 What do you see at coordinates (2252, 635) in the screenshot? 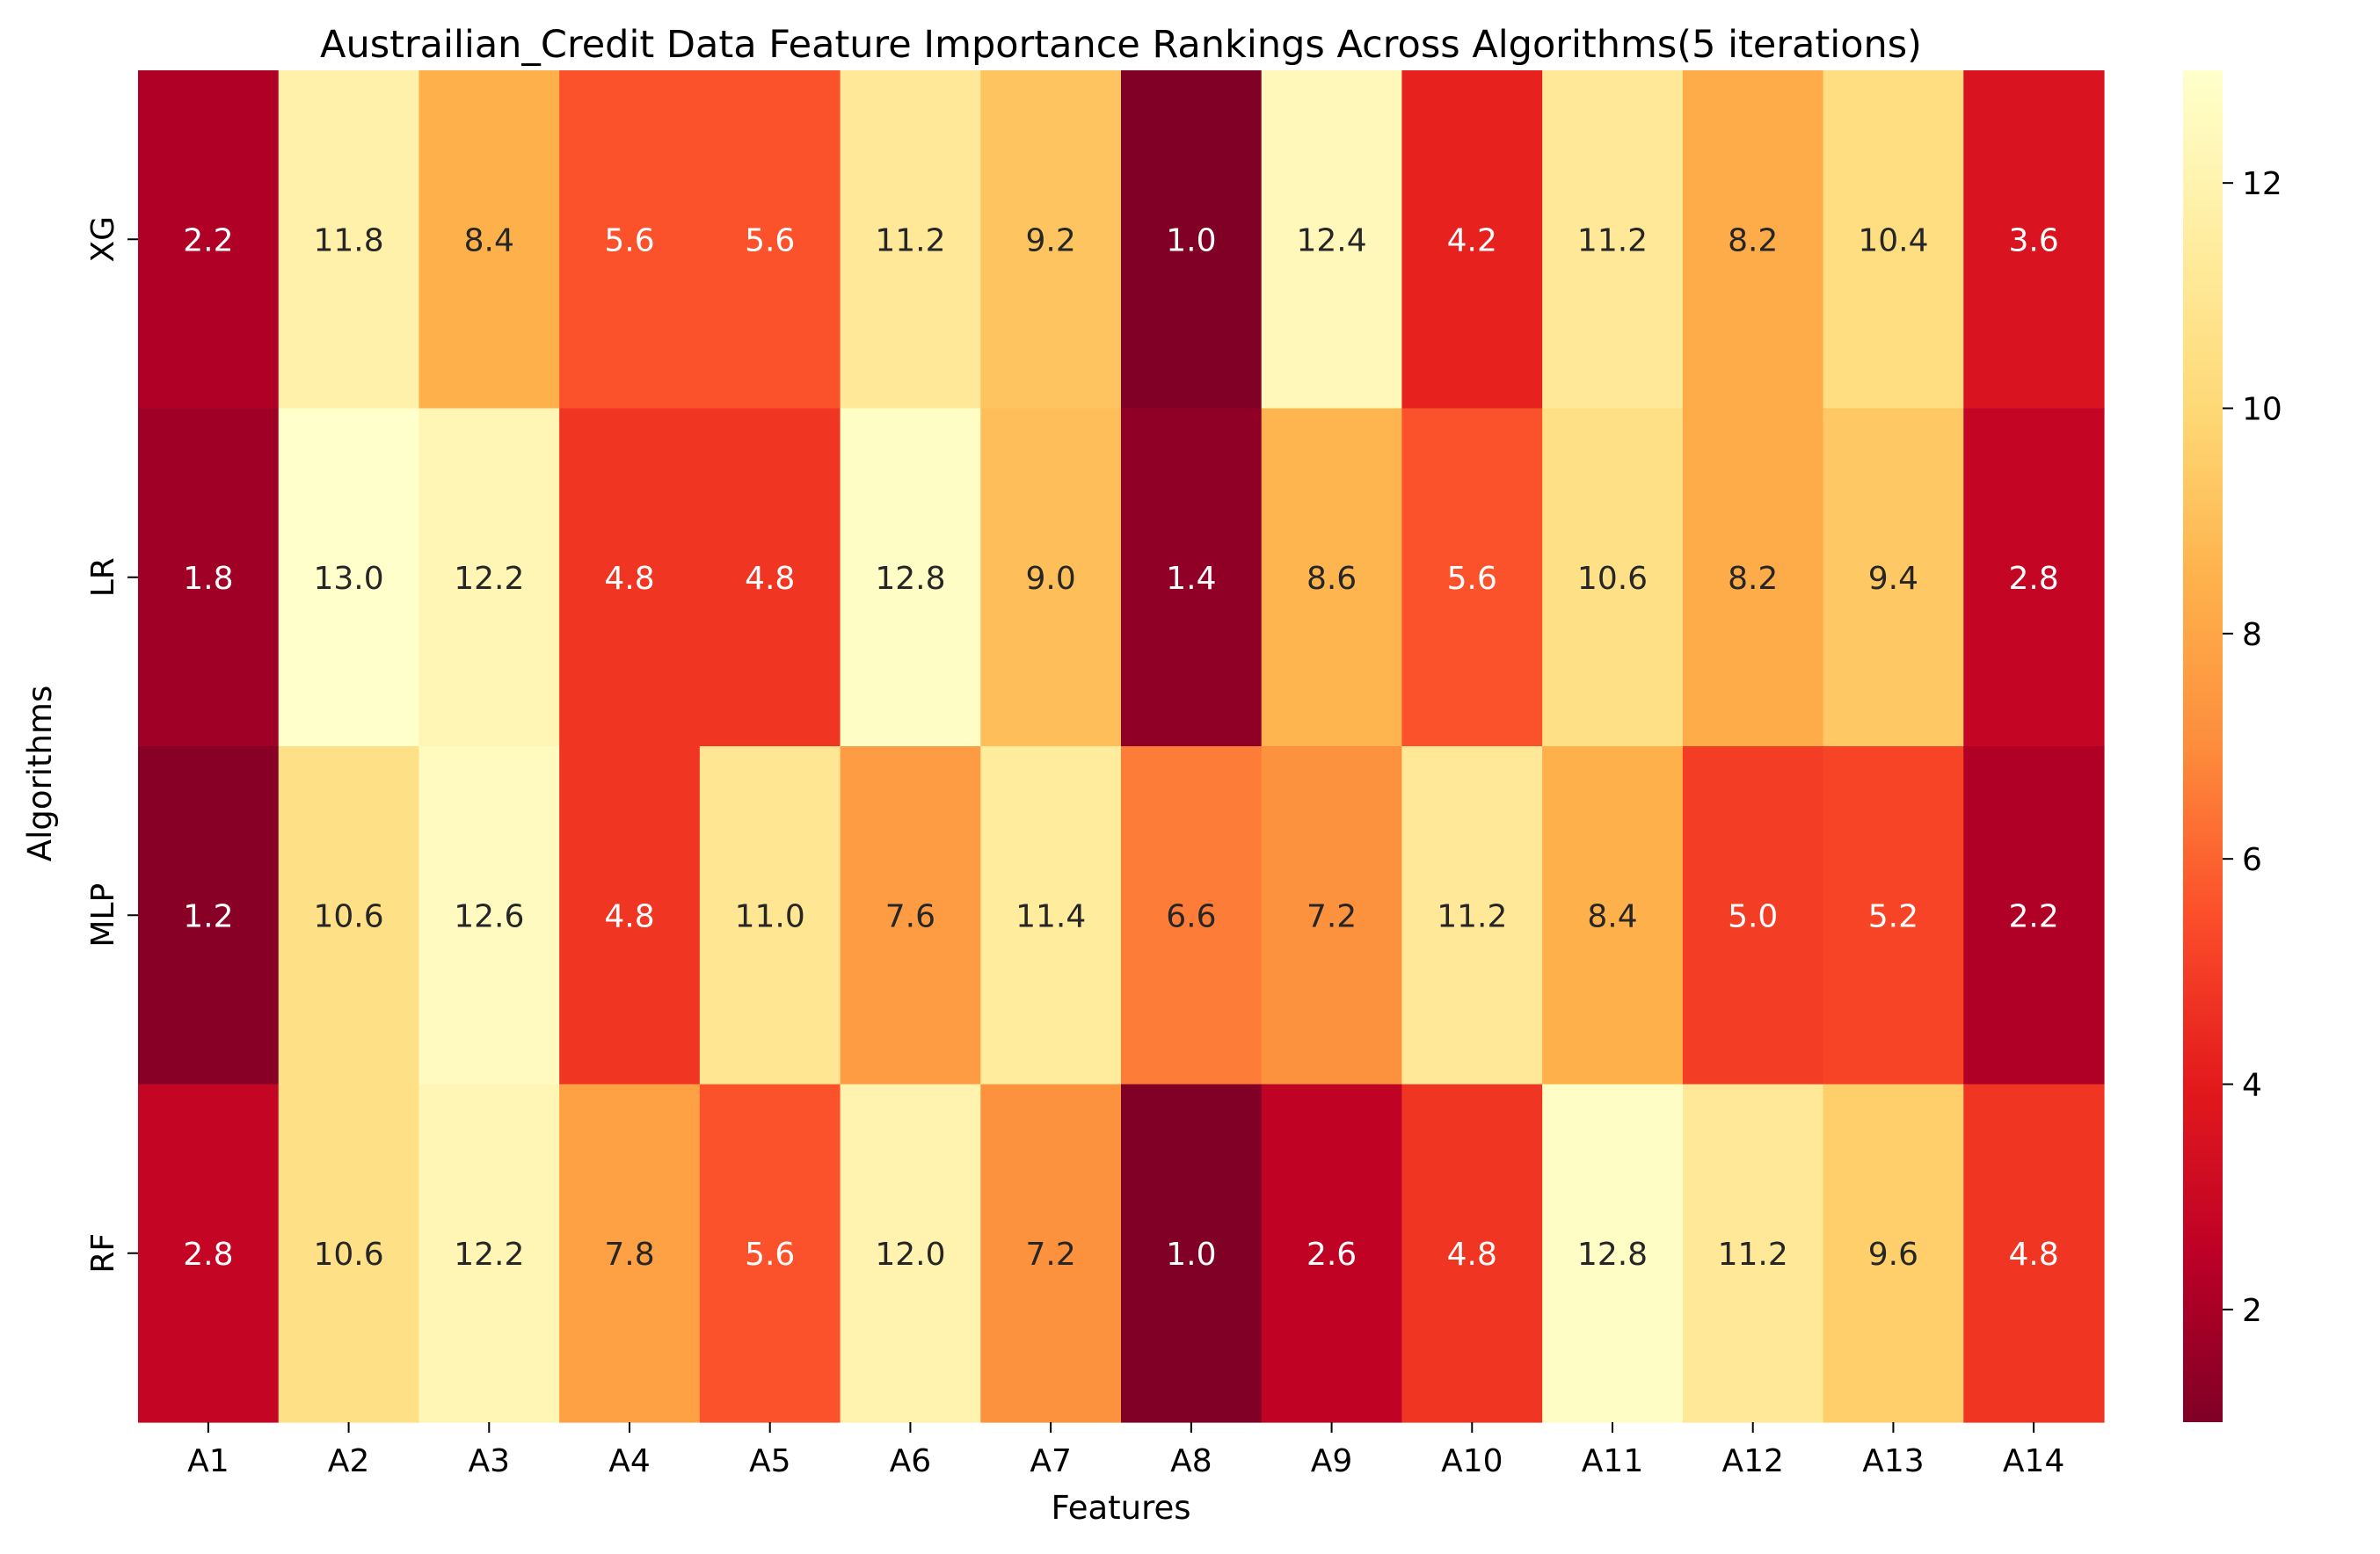
I see `colorbar-tick-label: 8` at bounding box center [2252, 635].